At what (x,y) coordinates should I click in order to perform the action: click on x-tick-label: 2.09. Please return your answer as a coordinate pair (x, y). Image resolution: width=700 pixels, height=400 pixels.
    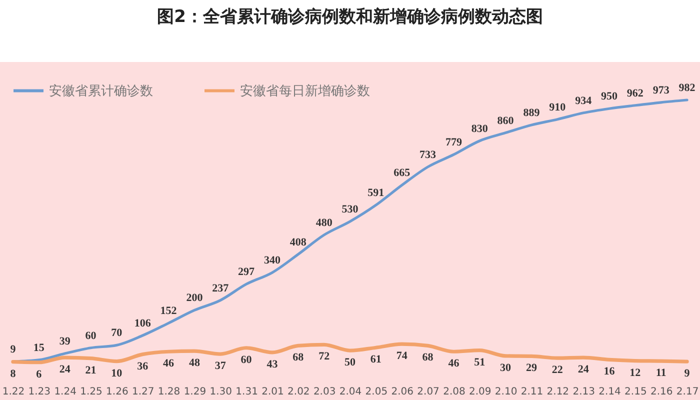
    Looking at the image, I should click on (480, 392).